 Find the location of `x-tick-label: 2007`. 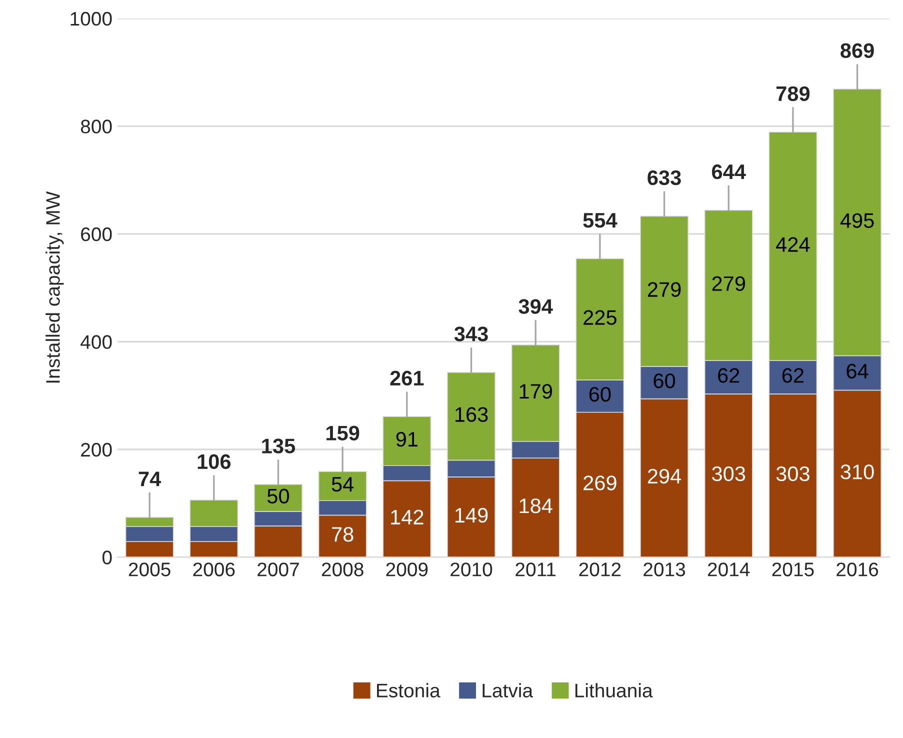

x-tick-label: 2007 is located at coordinates (278, 569).